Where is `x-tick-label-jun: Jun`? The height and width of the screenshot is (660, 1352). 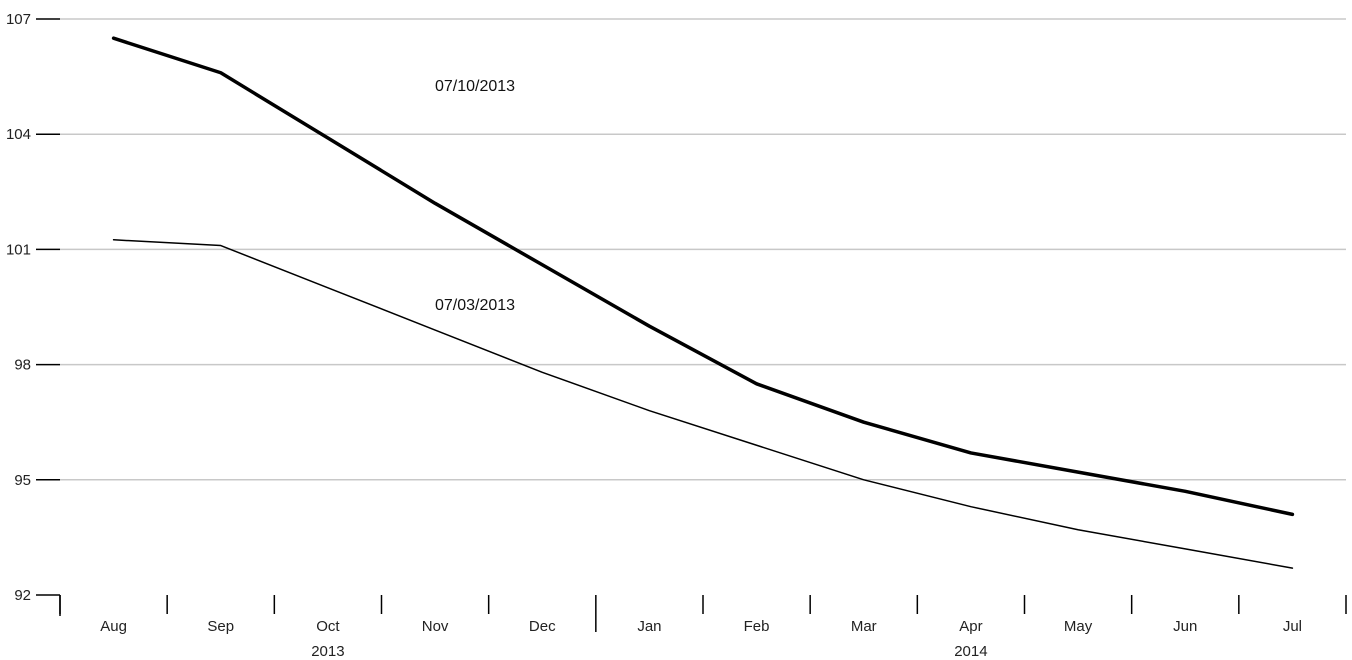 x-tick-label-jun: Jun is located at coordinates (1185, 626).